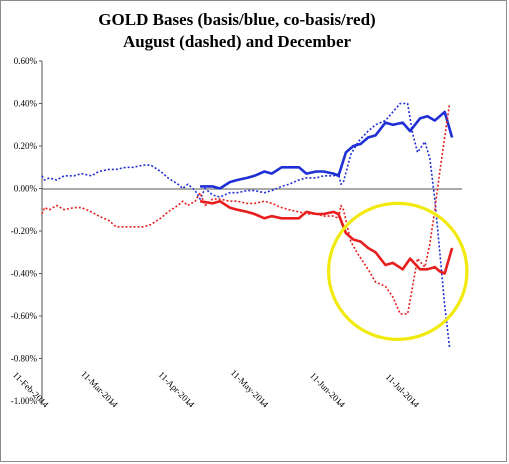  I want to click on chart-subtitle: August (dashed) and December, so click(237, 41).